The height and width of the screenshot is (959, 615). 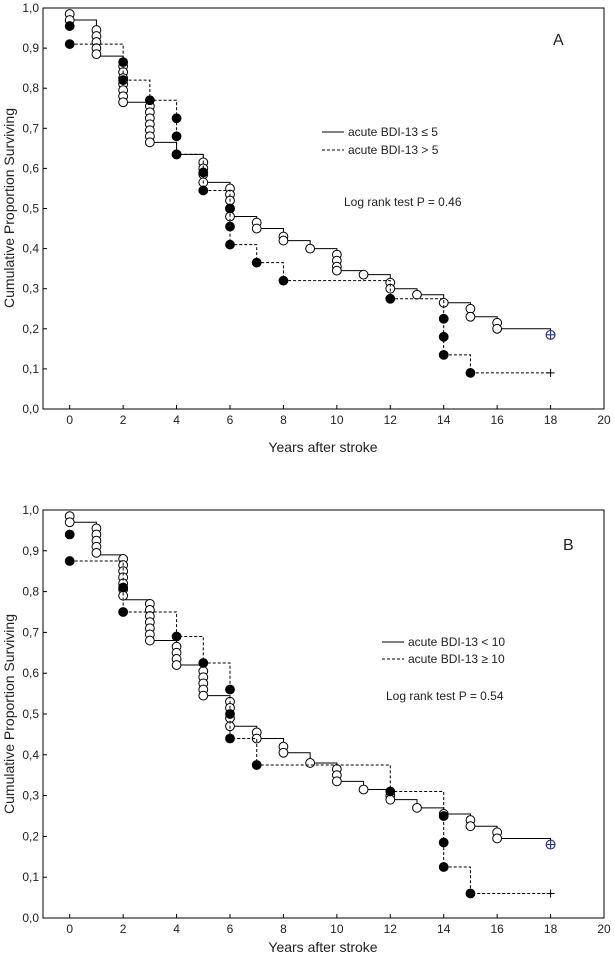 I want to click on legend: acute BDI-13 < 10 acute BDI-13 ≥ 10, so click(x=443, y=650).